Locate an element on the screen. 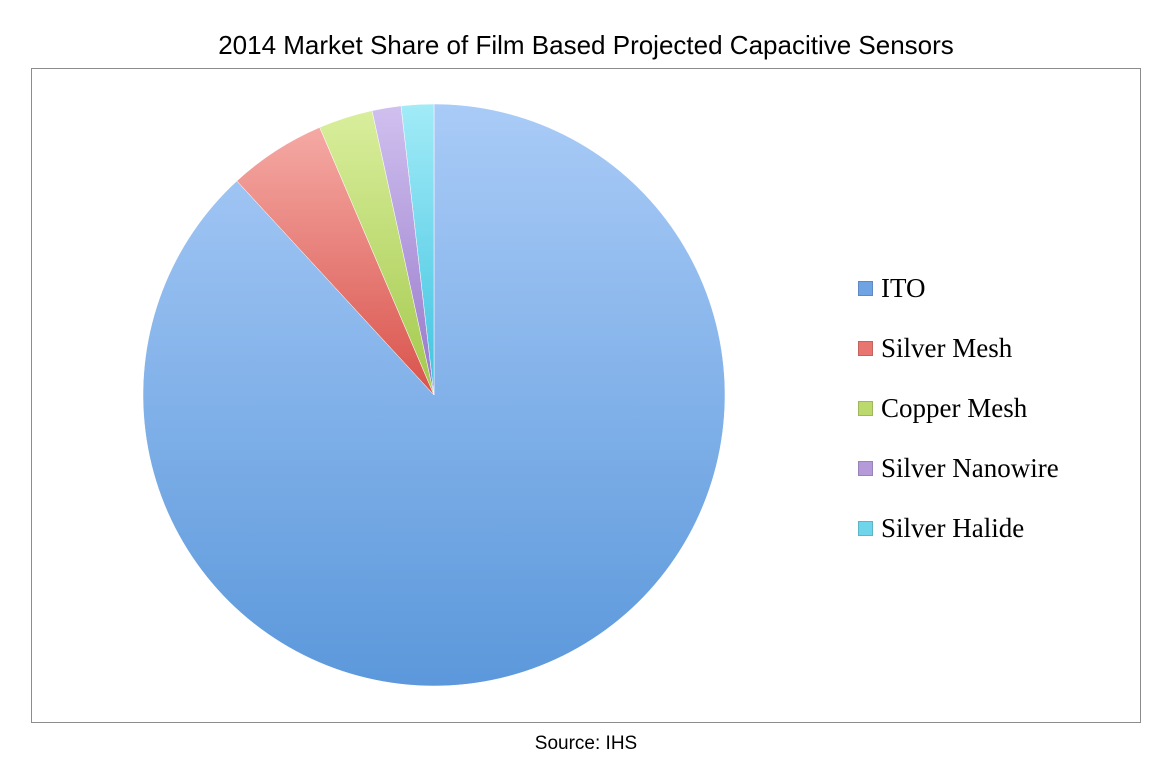 The image size is (1172, 772). legend-item-ito: ITO is located at coordinates (958, 288).